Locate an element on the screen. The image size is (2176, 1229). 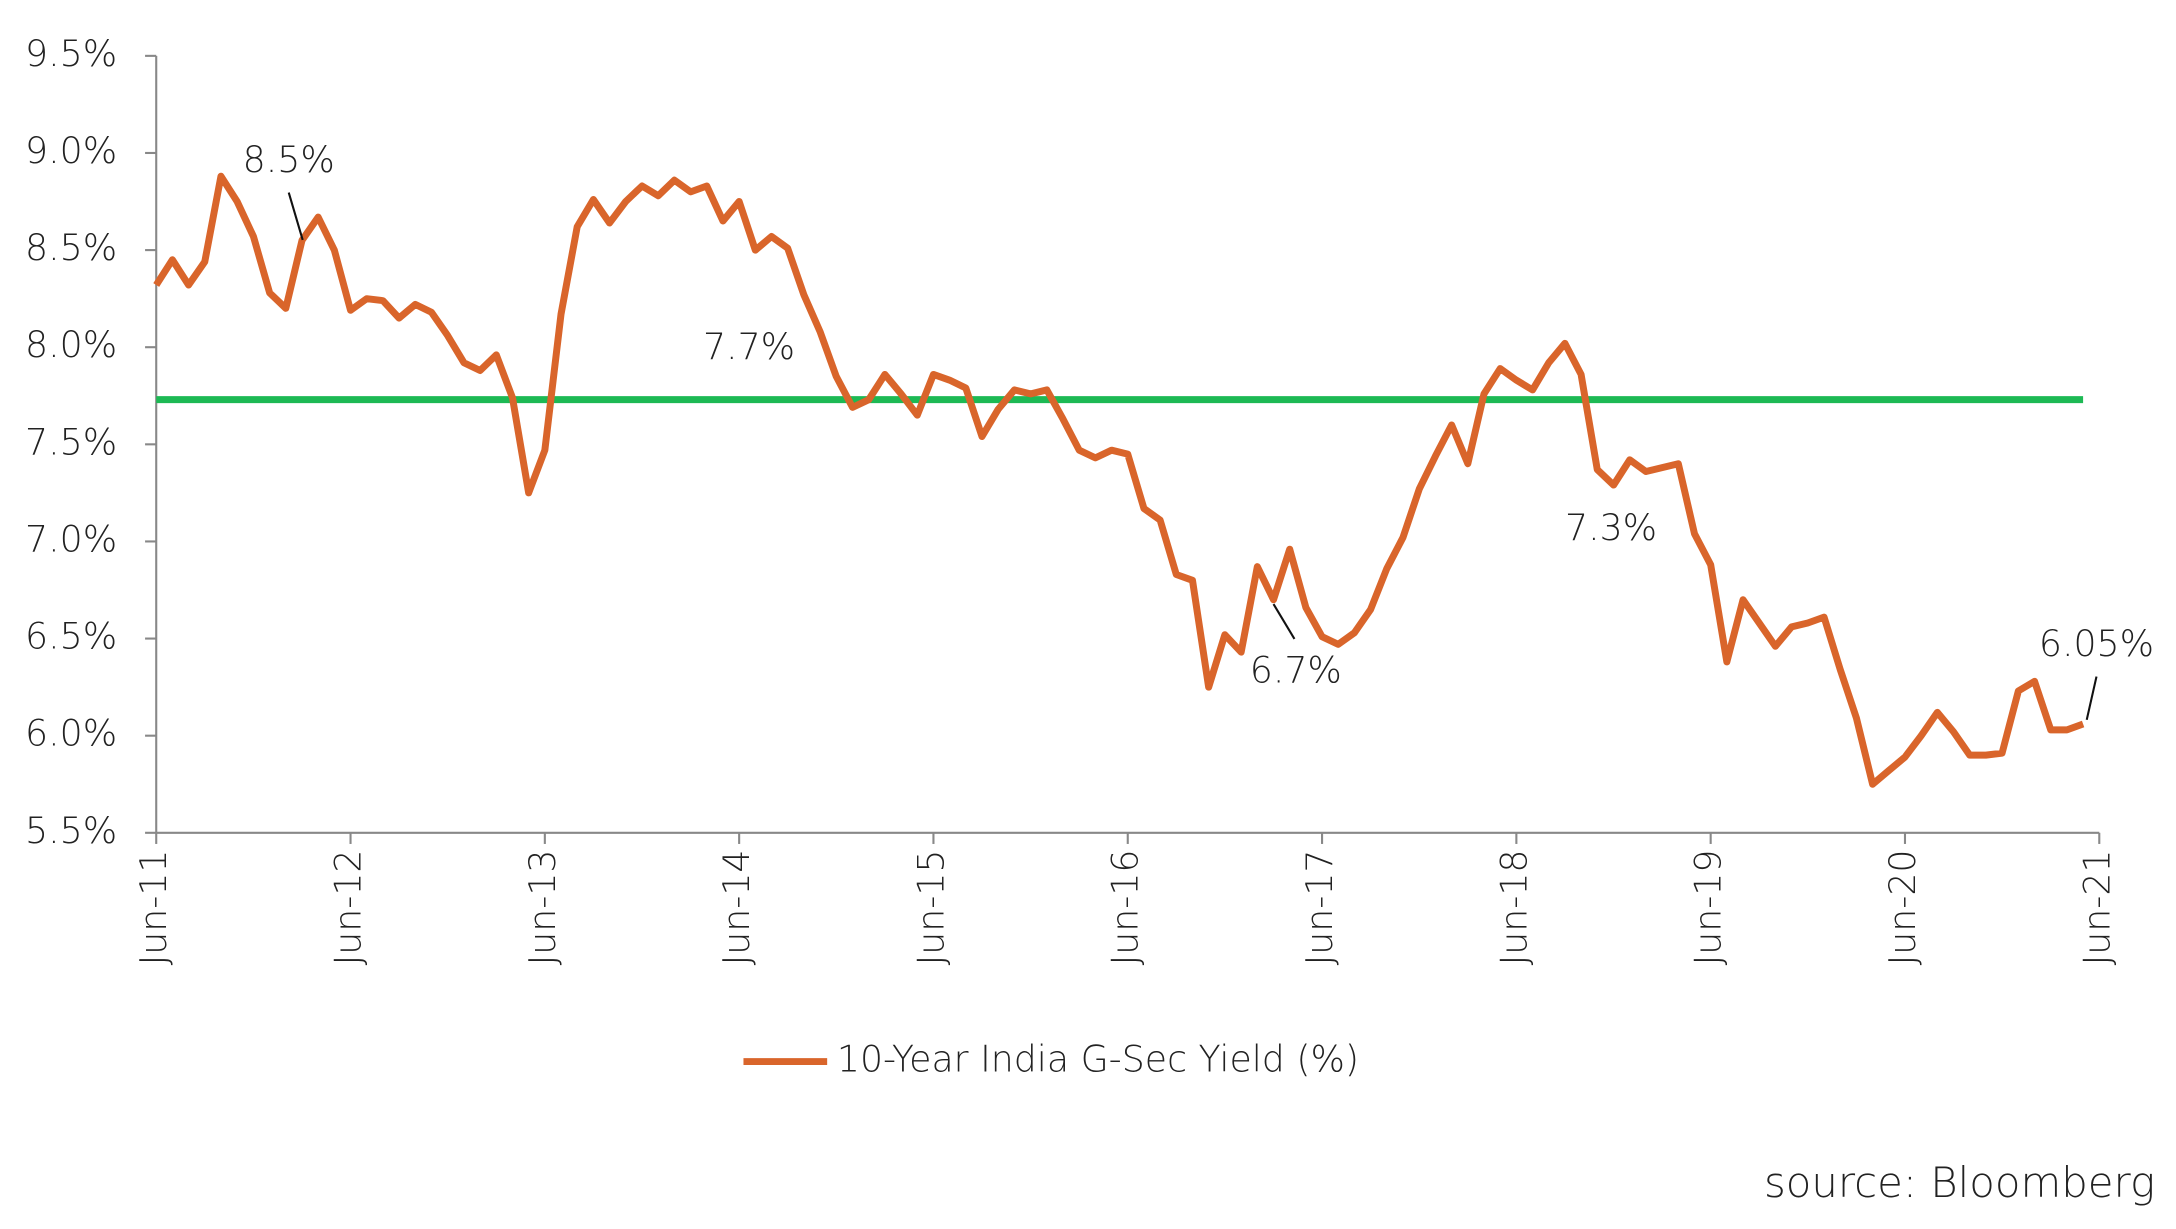
source-note: source: Bloomberg is located at coordinates (1959, 1182).